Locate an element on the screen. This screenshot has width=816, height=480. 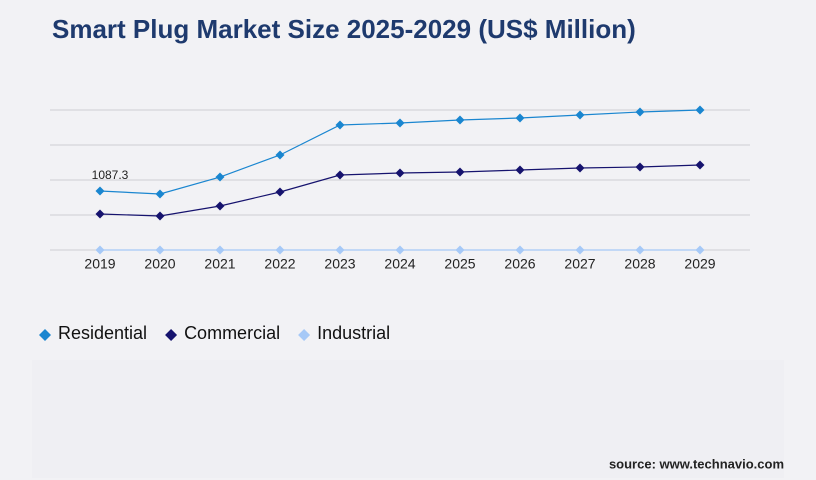
source: source: www.technavio.com is located at coordinates (696, 463).